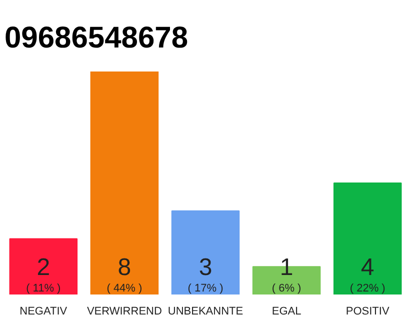 The image size is (410, 320). Describe the element at coordinates (206, 274) in the screenshot. I see `data-label: 3 ( 17% )` at that location.